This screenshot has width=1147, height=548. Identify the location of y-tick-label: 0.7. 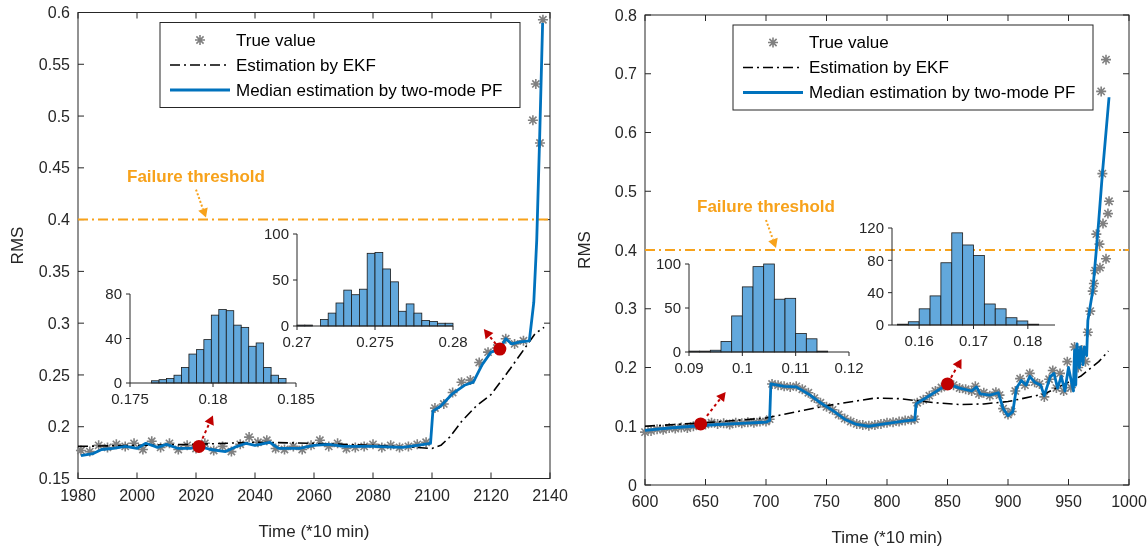
(626, 74).